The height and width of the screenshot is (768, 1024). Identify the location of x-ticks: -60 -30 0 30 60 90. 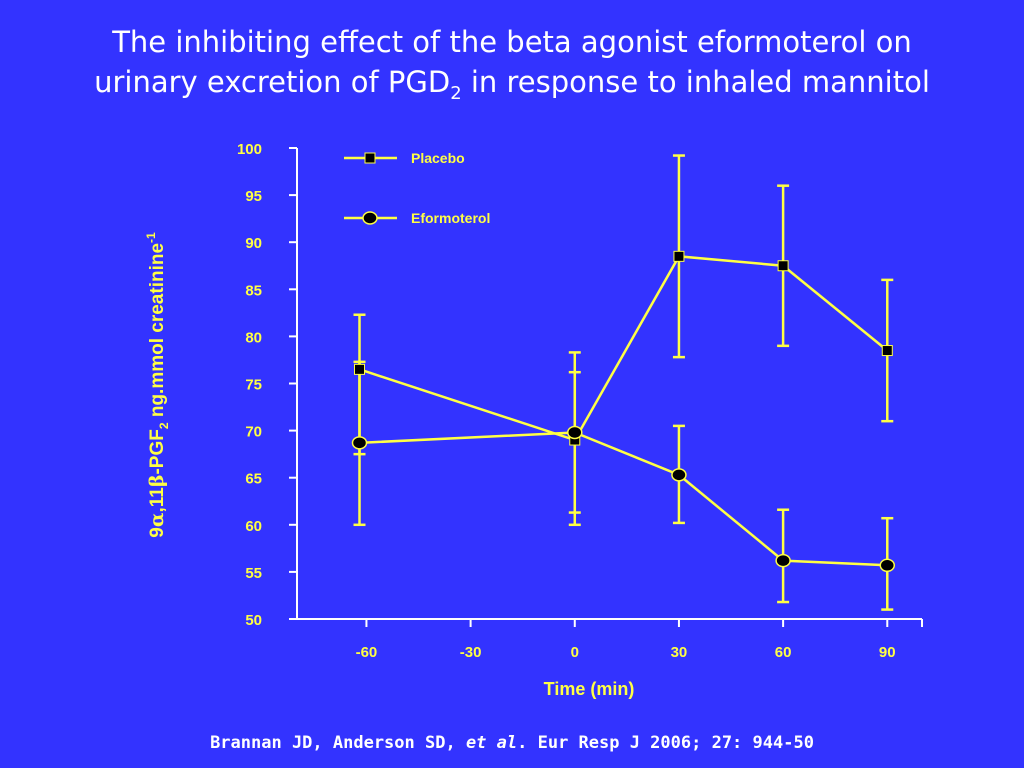
(626, 640).